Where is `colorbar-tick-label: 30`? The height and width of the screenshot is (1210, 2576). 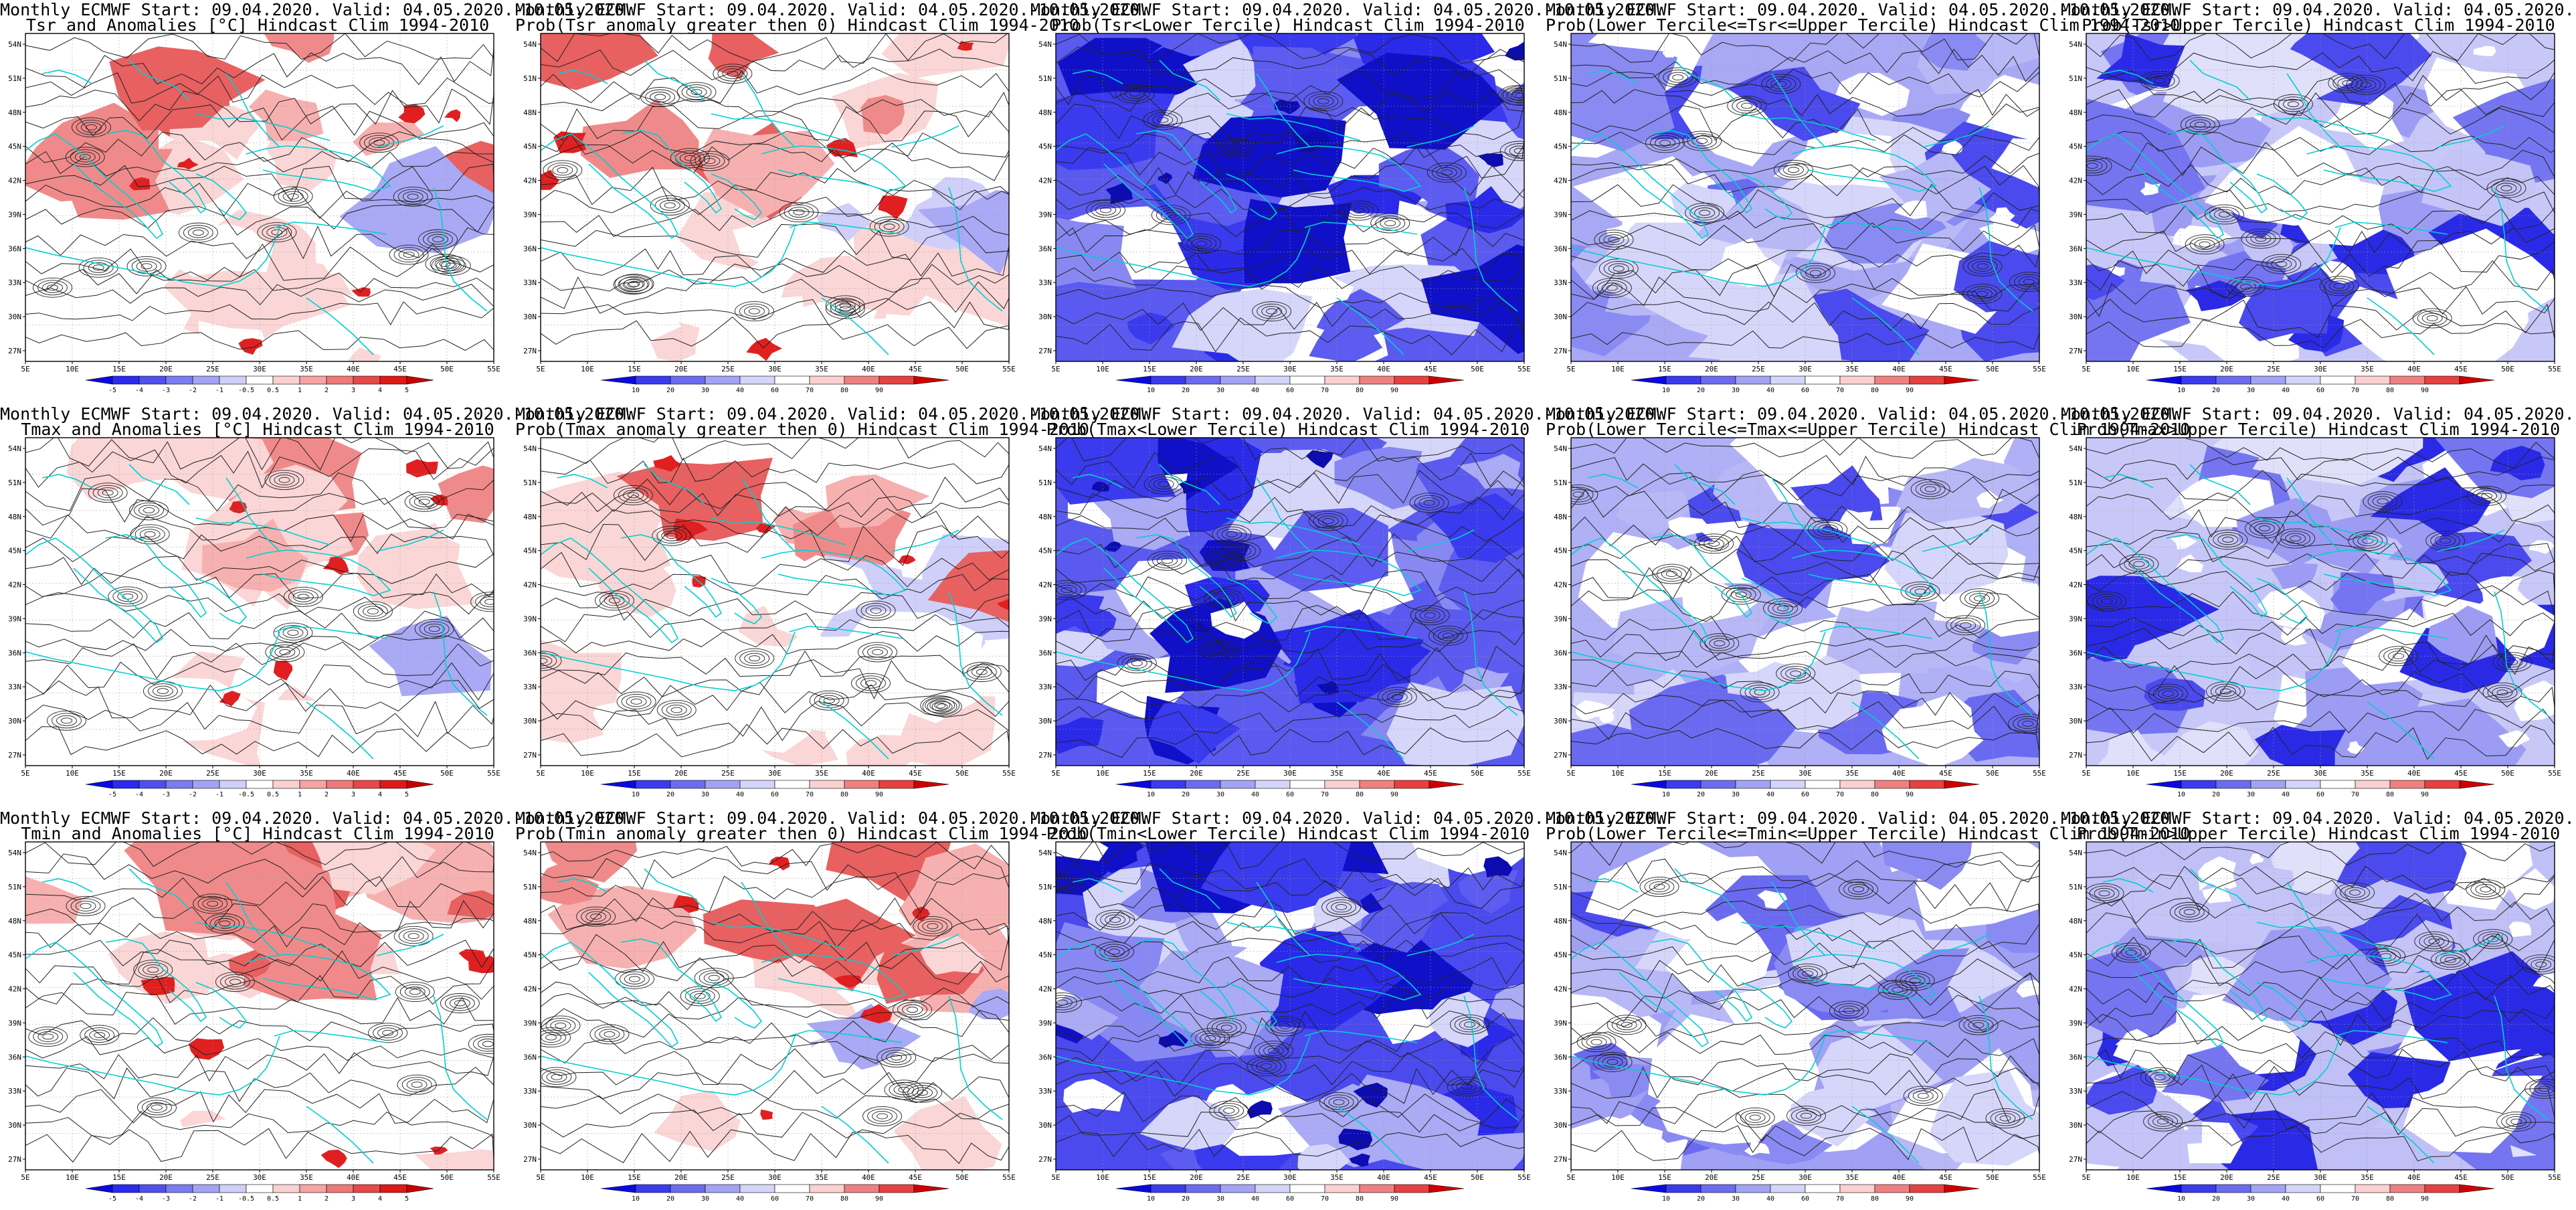
colorbar-tick-label: 30 is located at coordinates (705, 1199).